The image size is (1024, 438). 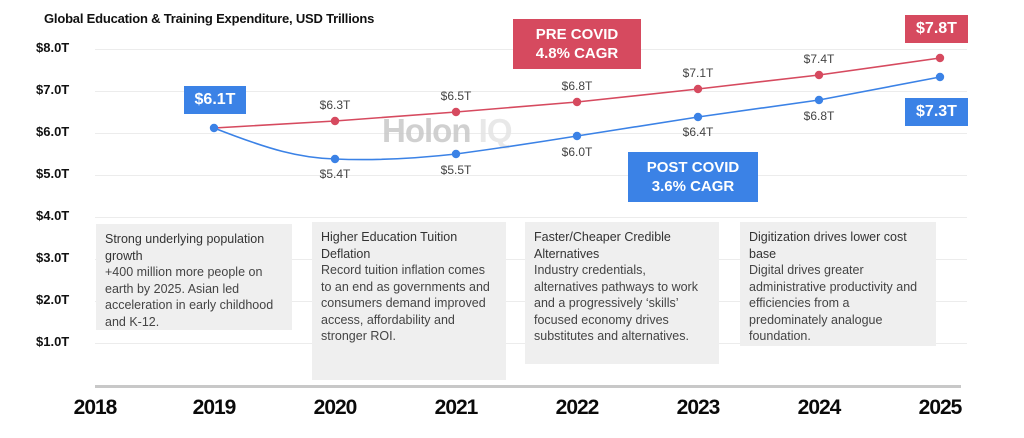 I want to click on start-value-badge: $6.1T, so click(x=215, y=100).